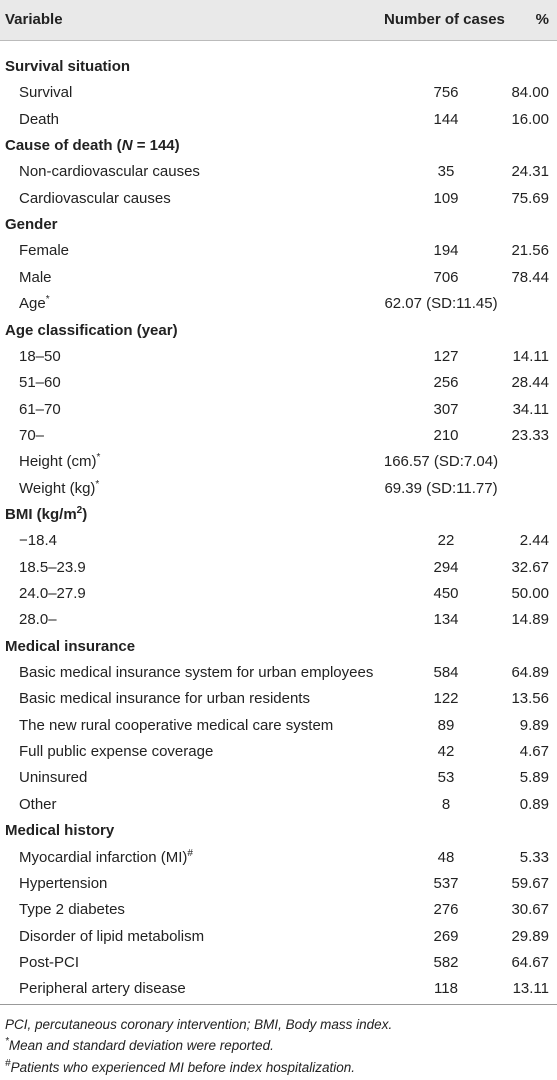 Image resolution: width=557 pixels, height=1080 pixels. I want to click on percent: 34.11, so click(530, 409).